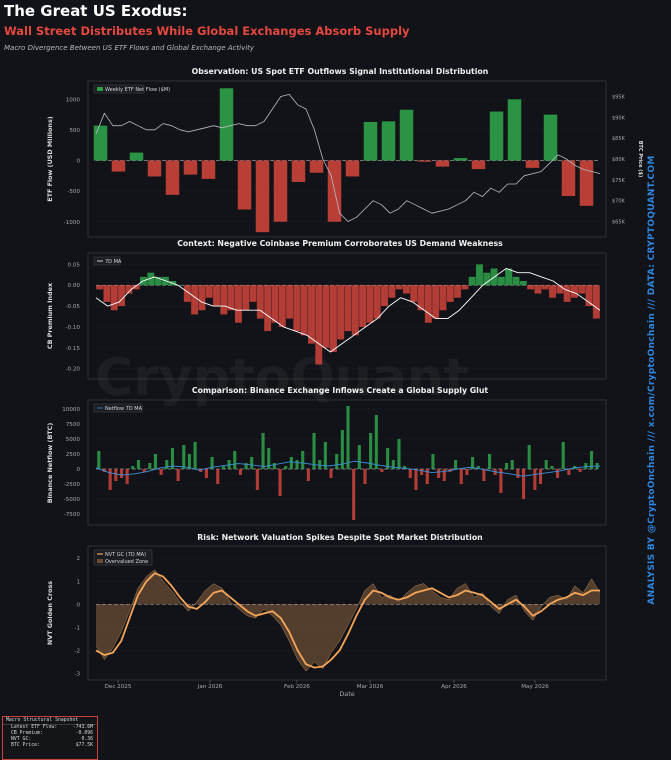  Describe the element at coordinates (347, 620) in the screenshot. I see `panel4-ma-line` at that location.